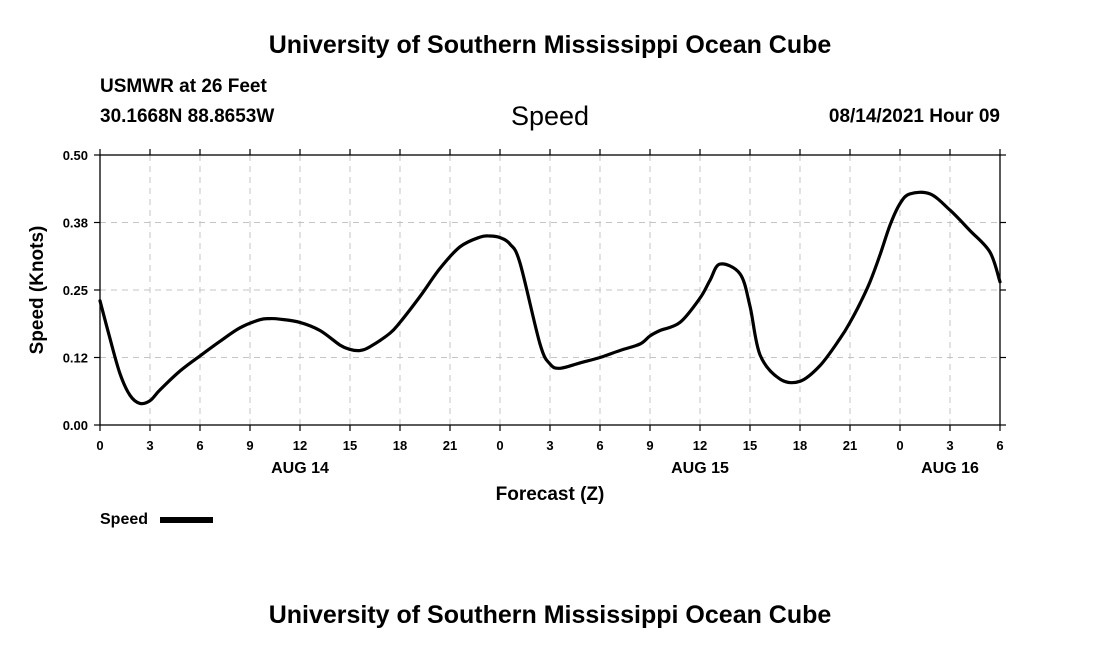 This screenshot has height=650, width=1100. Describe the element at coordinates (187, 116) in the screenshot. I see `coordinates-label: 30.1668N 88.8653W` at that location.